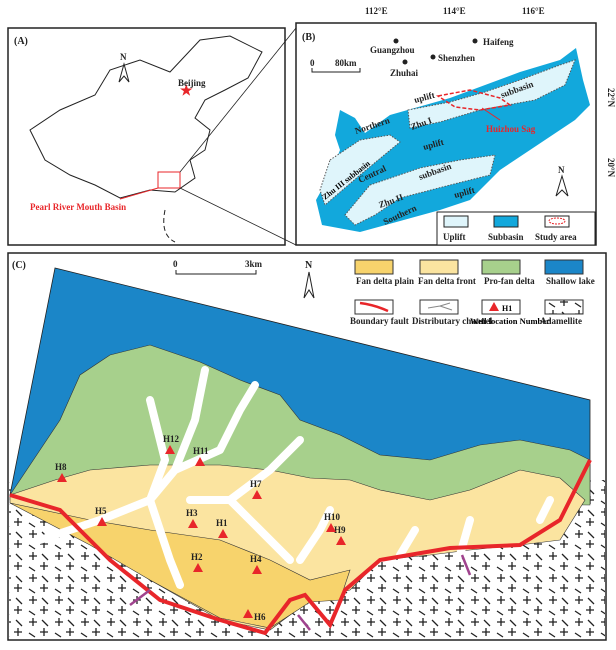  I want to click on city-label: Zhuhai, so click(404, 73).